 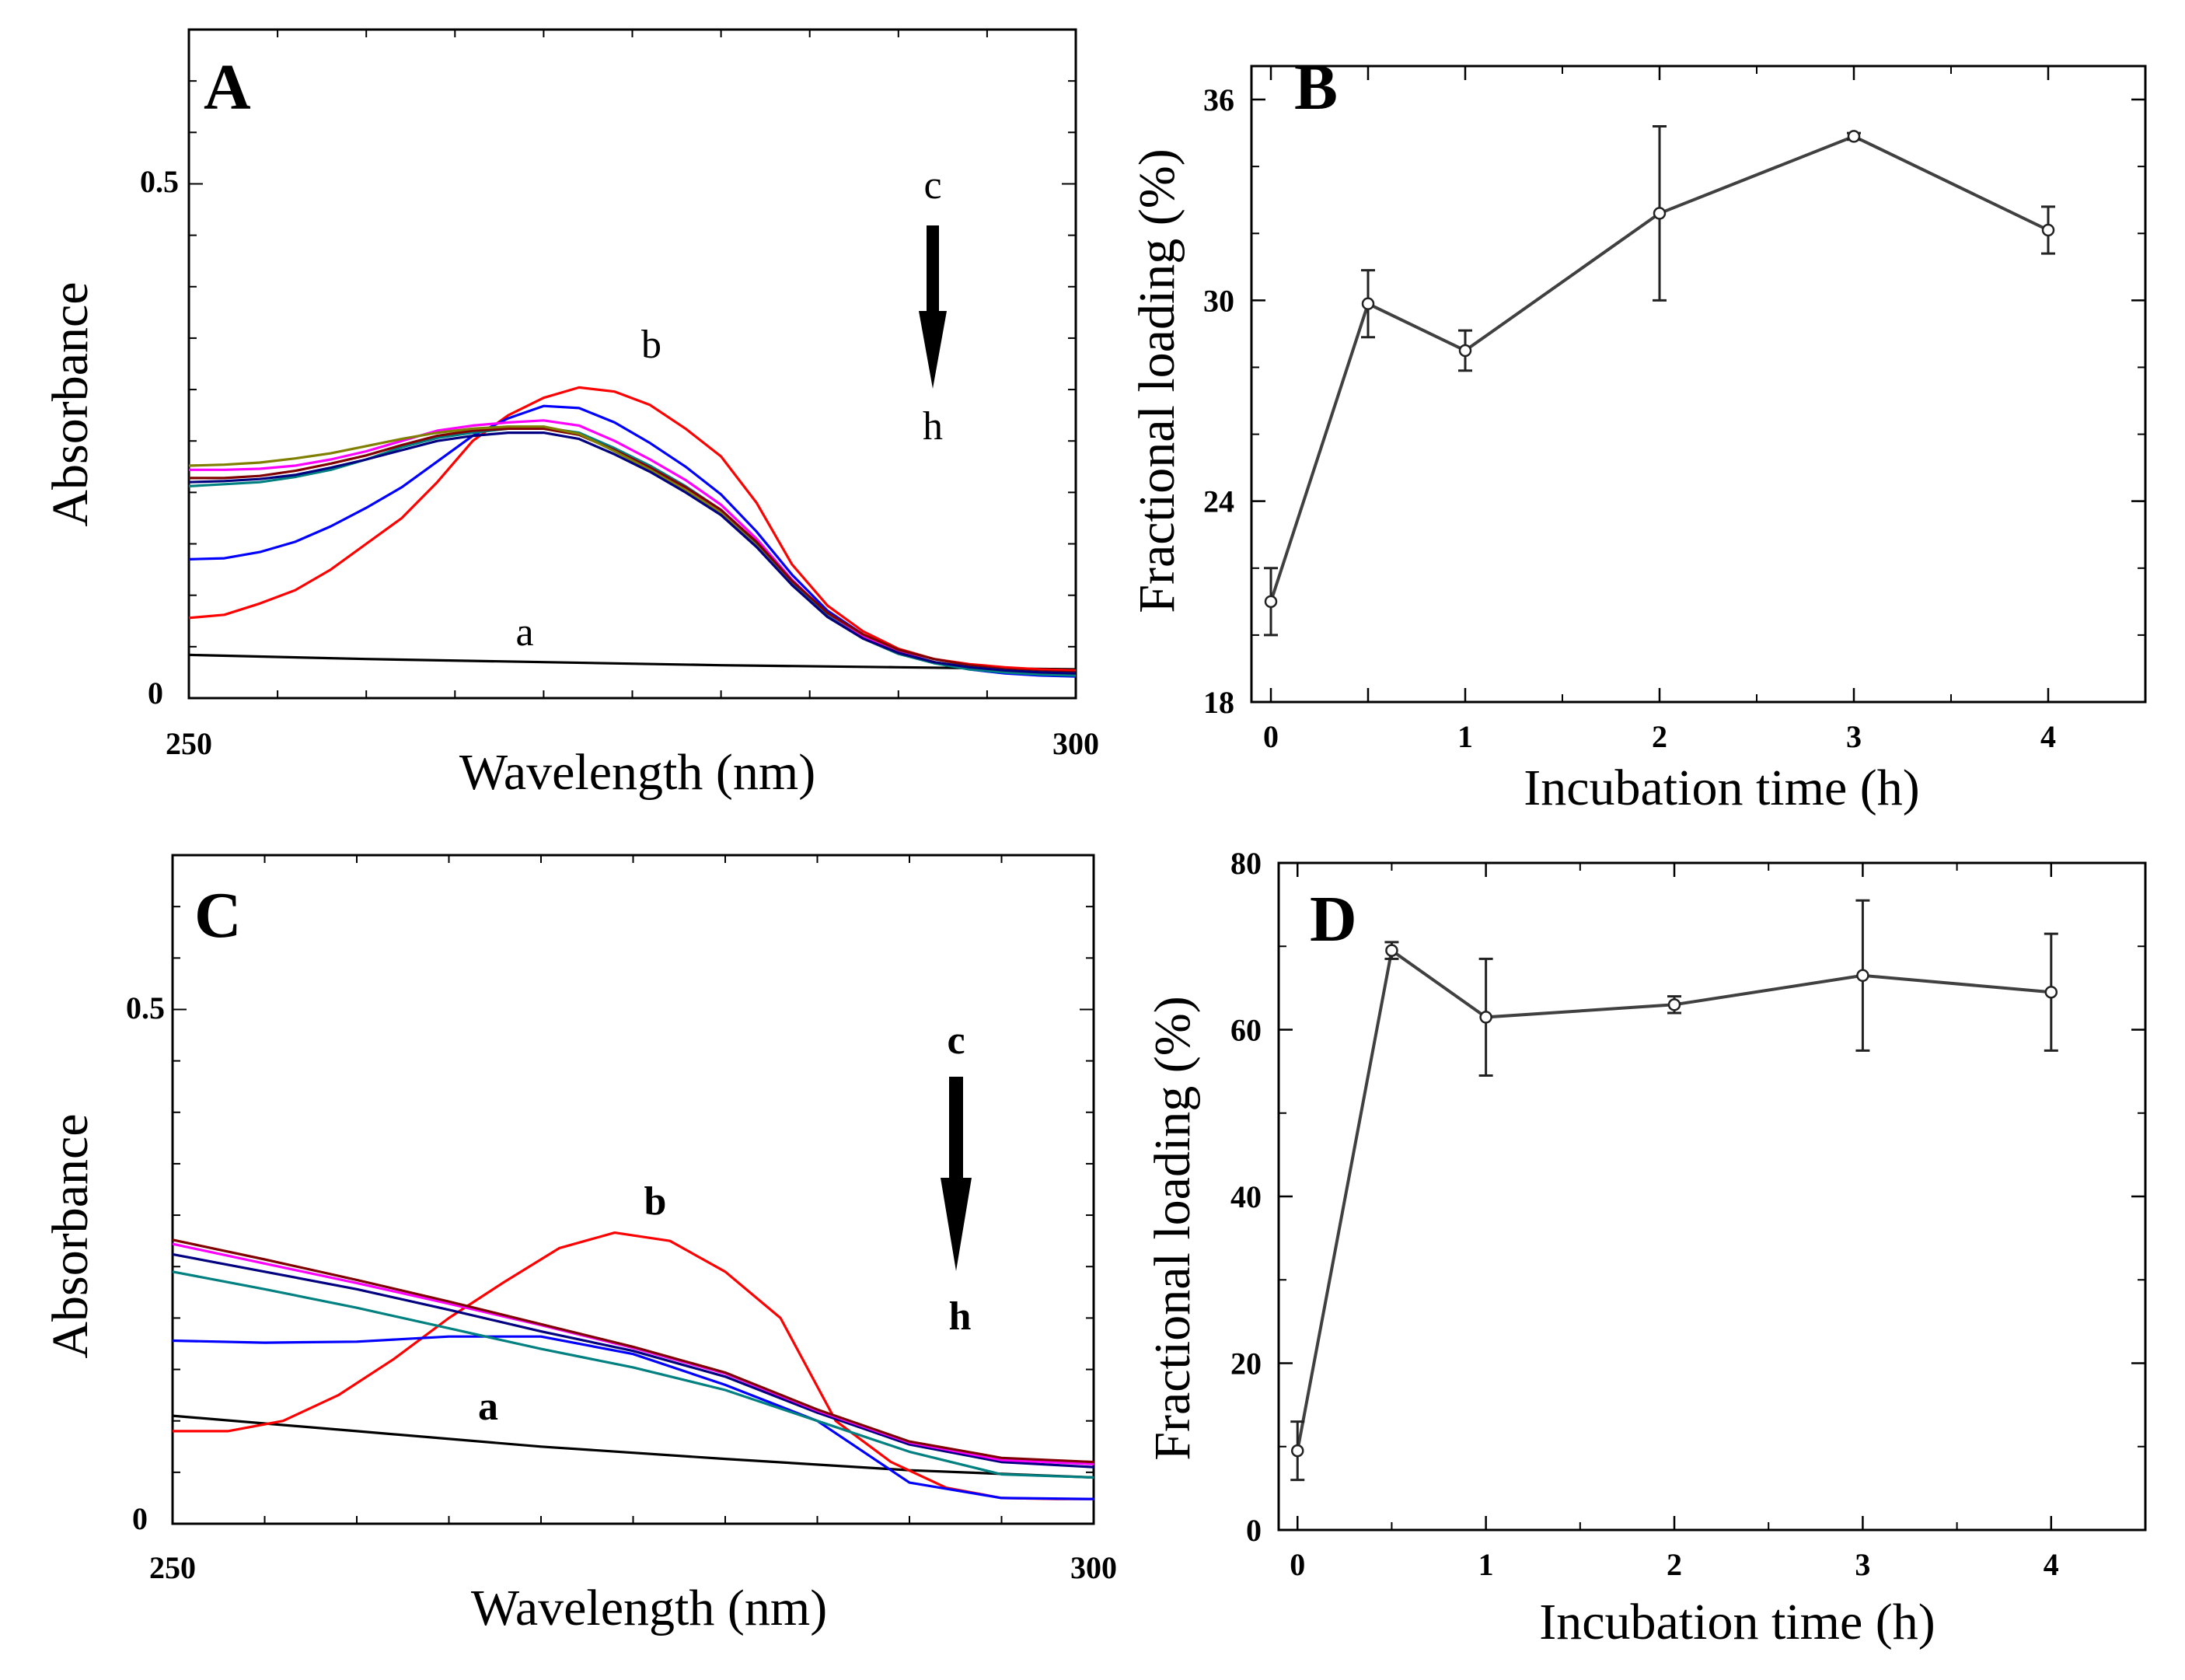 I want to click on panel-d-xtick-label: 2, so click(x=1675, y=1565).